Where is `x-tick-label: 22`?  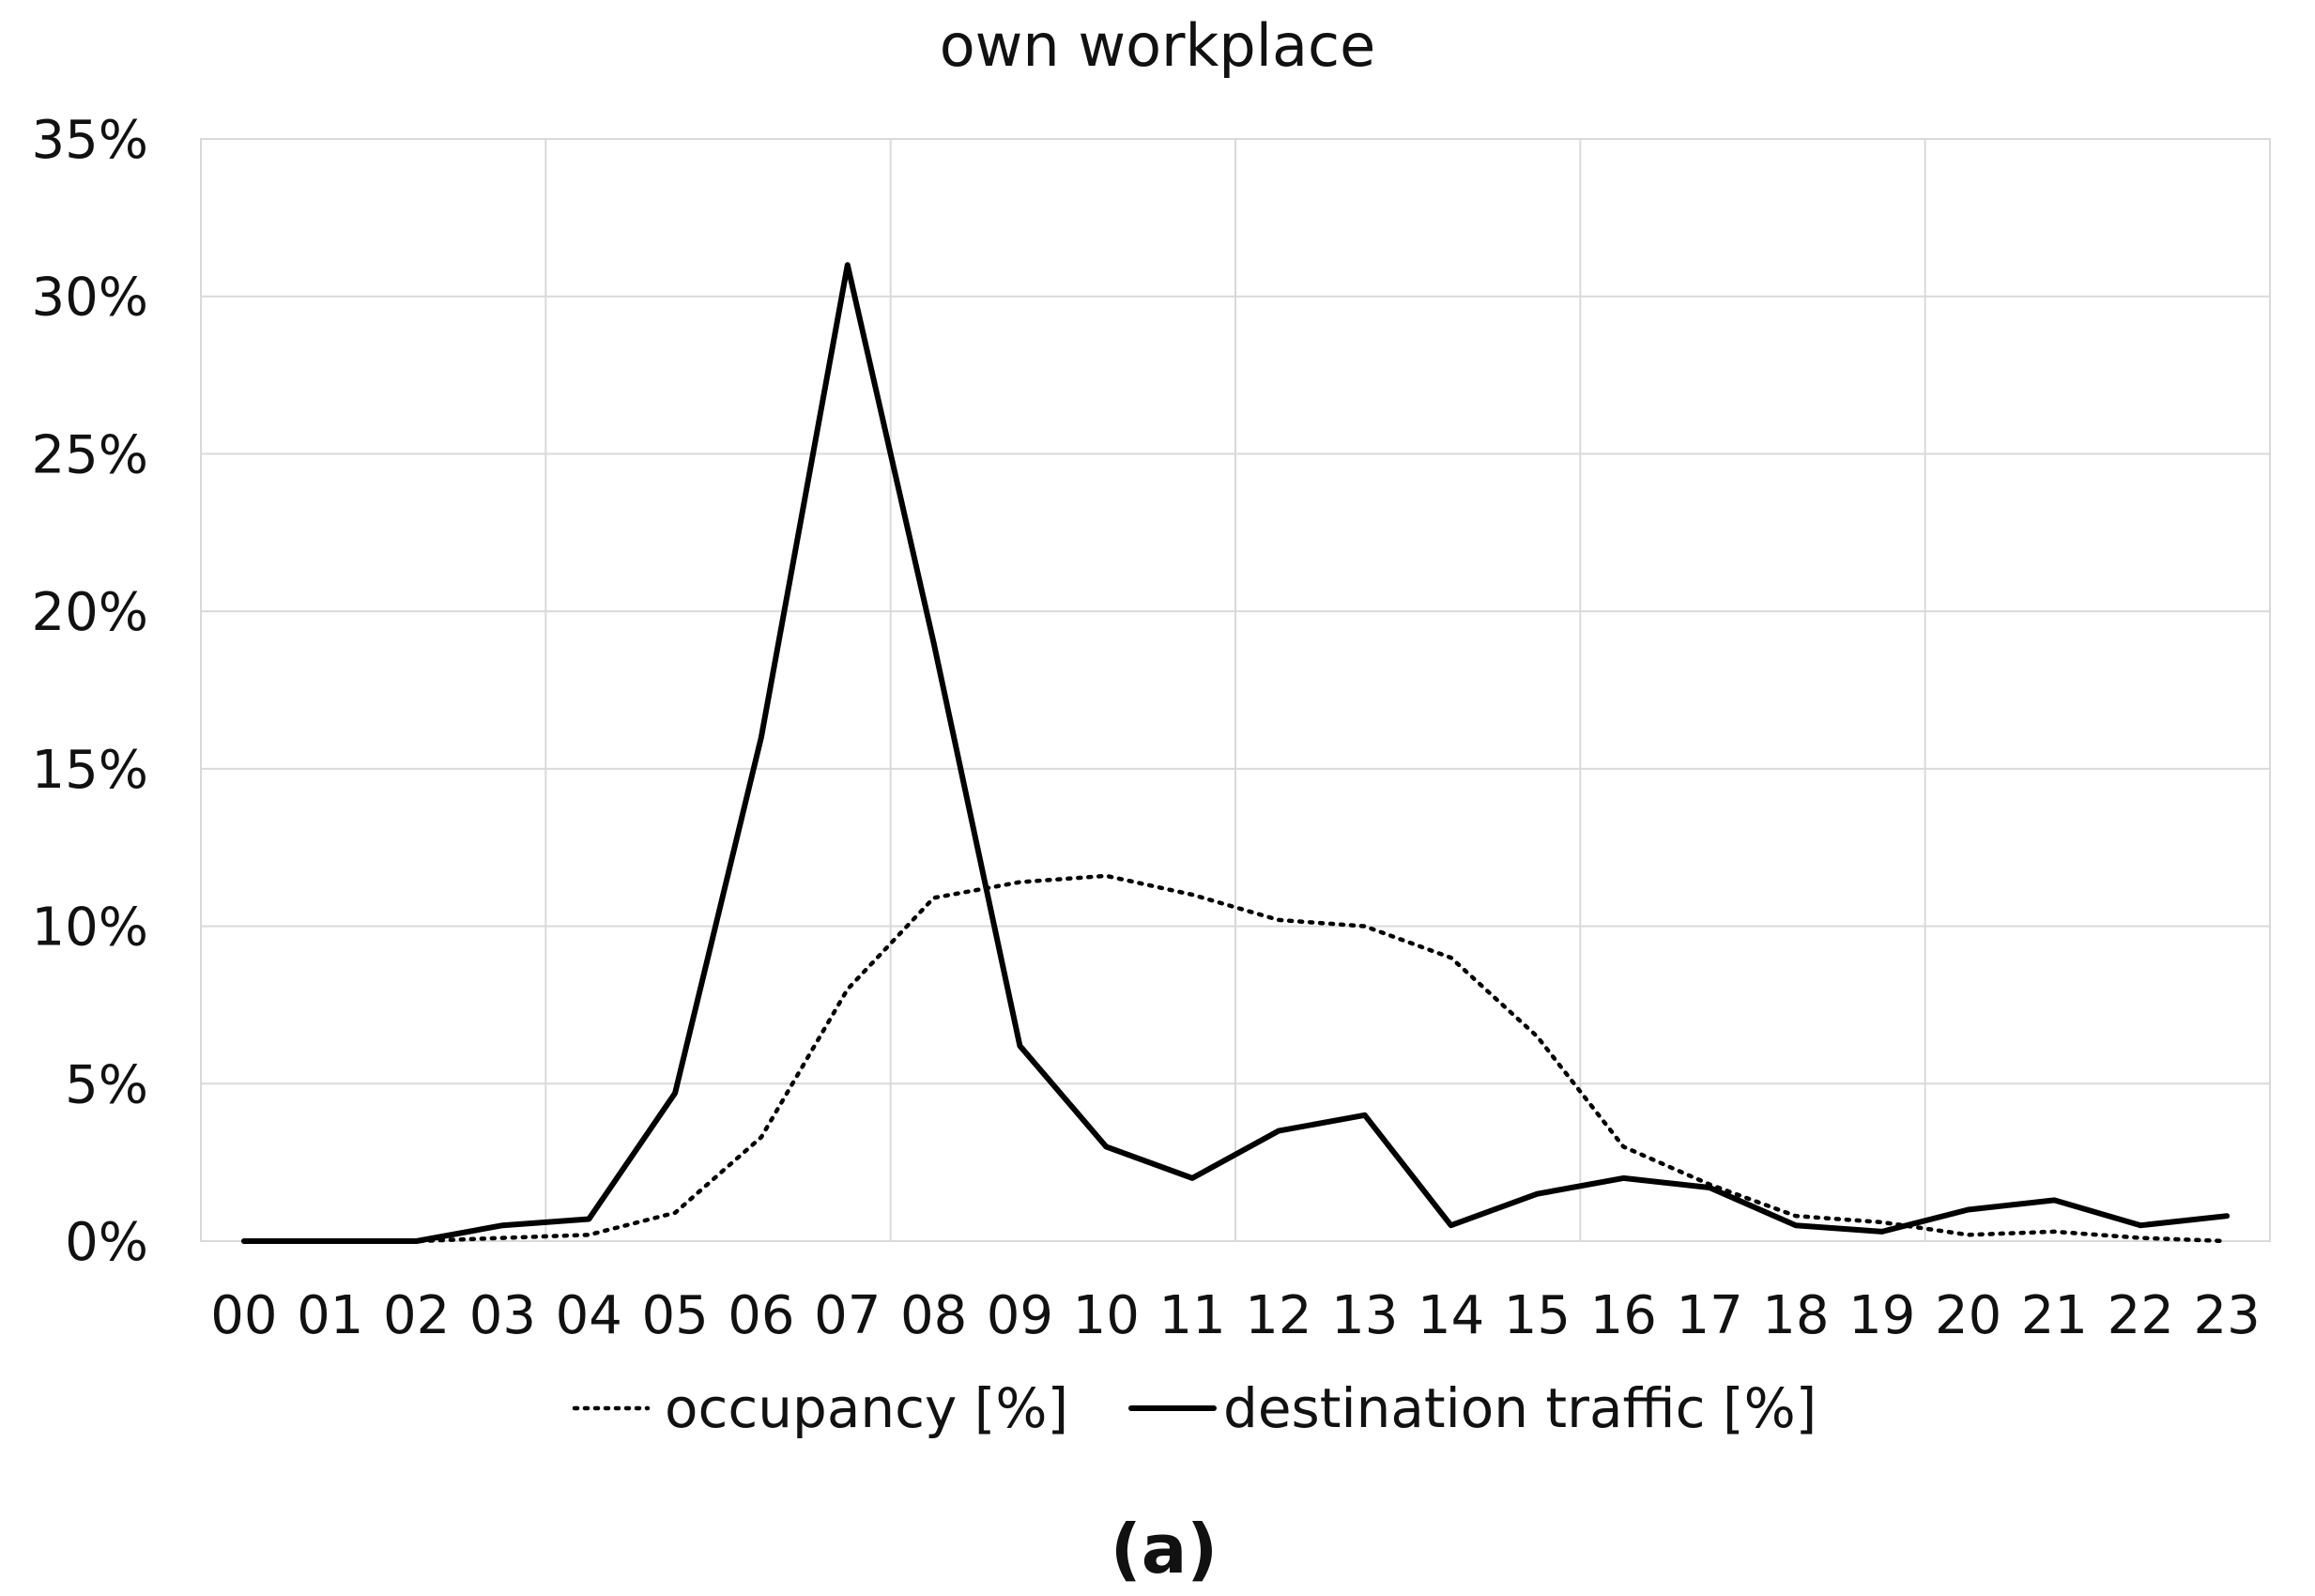 x-tick-label: 22 is located at coordinates (2141, 1316).